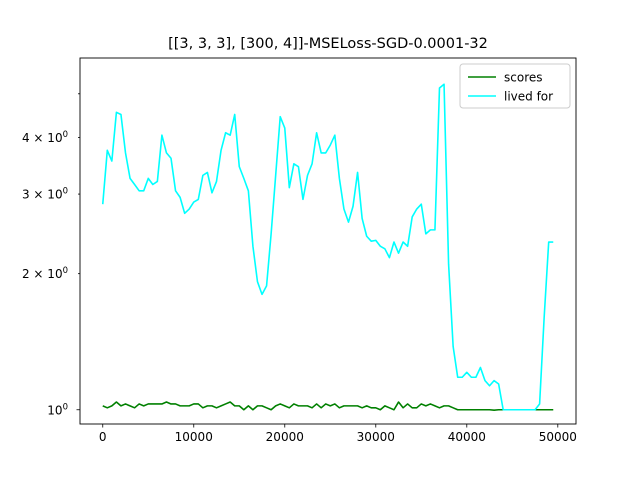 Image resolution: width=640 pixels, height=480 pixels. I want to click on y-tick-label: 4 × 100, so click(45, 137).